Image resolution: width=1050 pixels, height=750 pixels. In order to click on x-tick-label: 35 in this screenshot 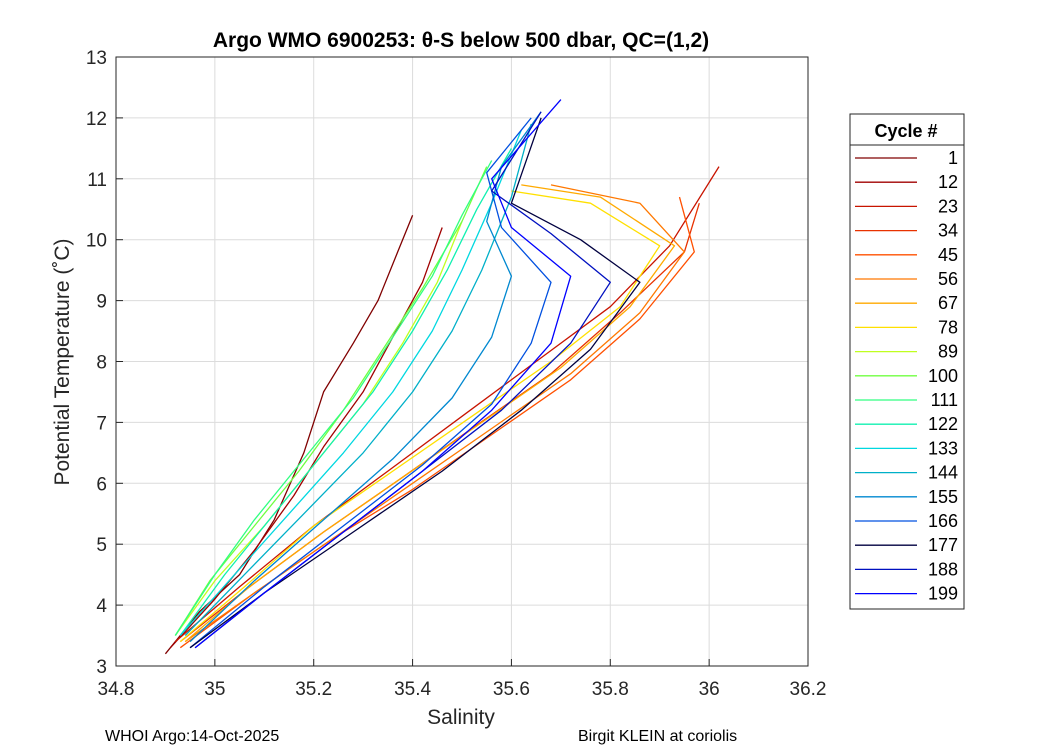, I will do `click(214, 689)`.